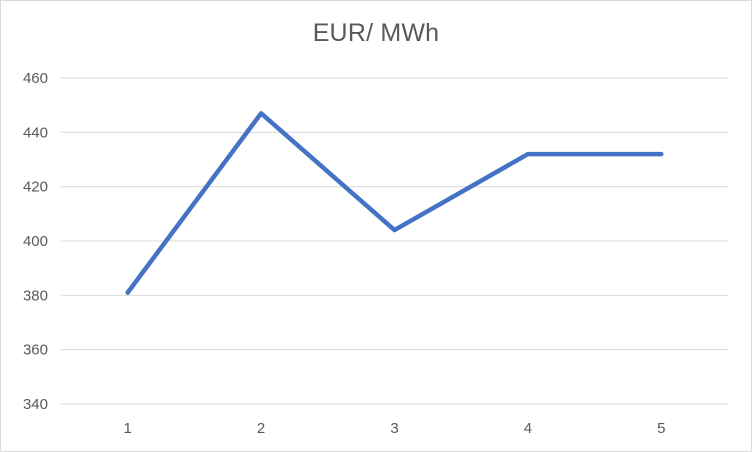 The width and height of the screenshot is (752, 452). I want to click on y-tick-label: 460, so click(35, 78).